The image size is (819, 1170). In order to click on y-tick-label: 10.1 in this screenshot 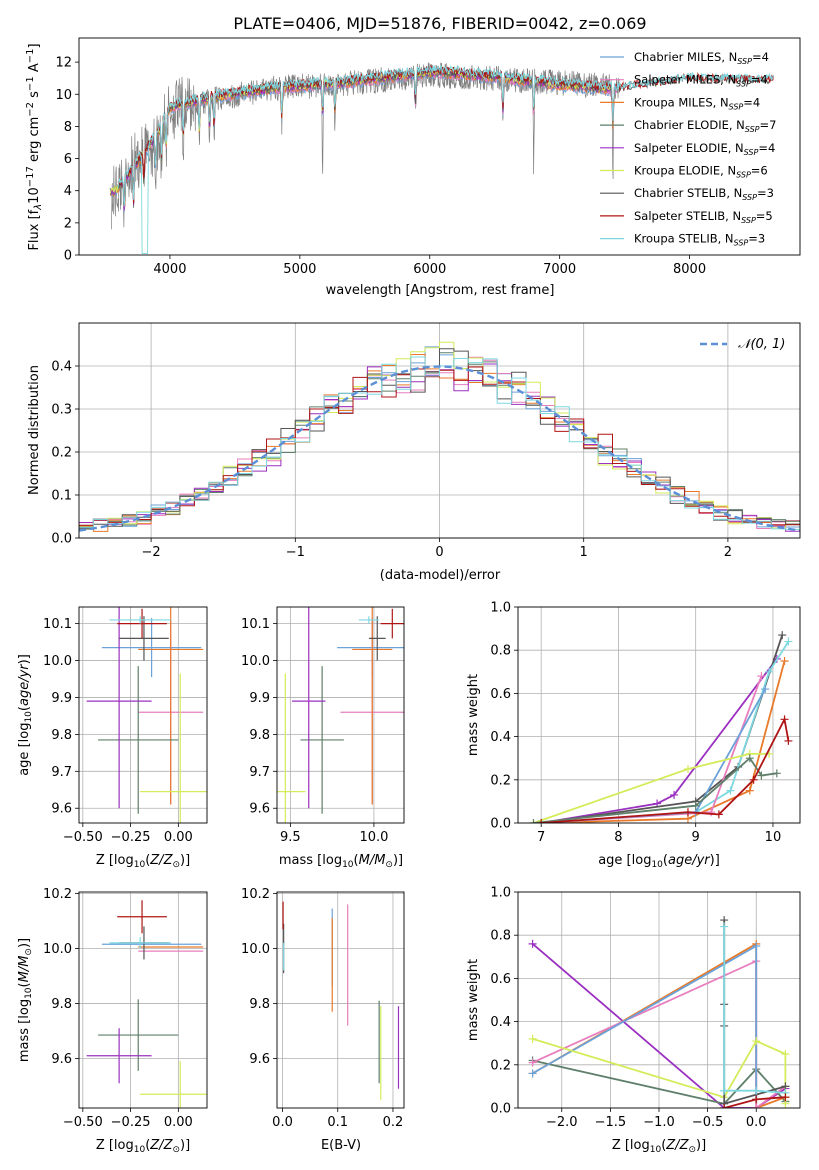, I will do `click(57, 624)`.